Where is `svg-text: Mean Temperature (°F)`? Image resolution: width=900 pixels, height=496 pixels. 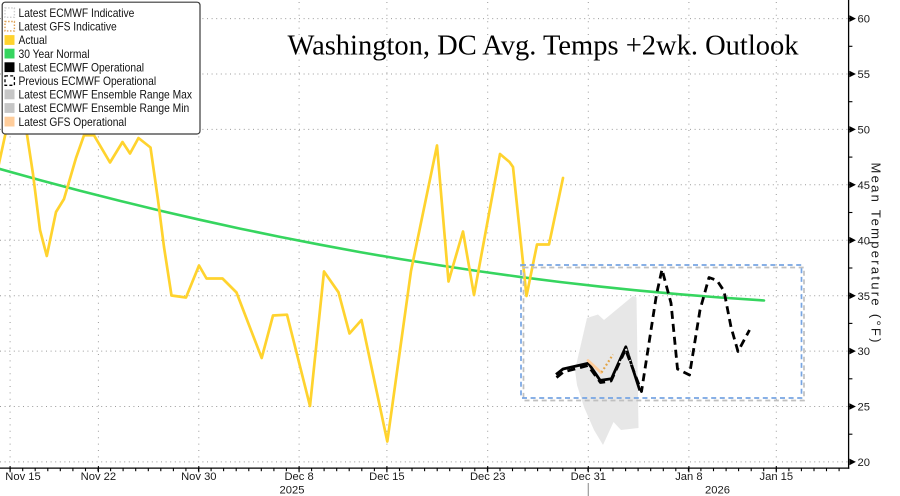
svg-text: Mean Temperature (°F) is located at coordinates (876, 253).